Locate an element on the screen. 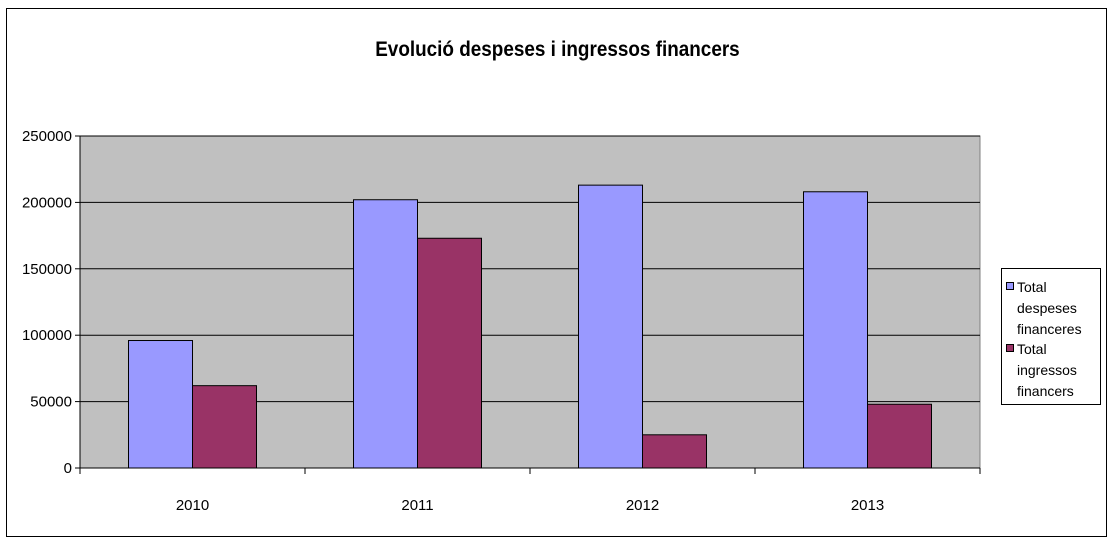 Image resolution: width=1115 pixels, height=545 pixels. legend-item-ingressos: Total ingressos financers is located at coordinates (1053, 370).